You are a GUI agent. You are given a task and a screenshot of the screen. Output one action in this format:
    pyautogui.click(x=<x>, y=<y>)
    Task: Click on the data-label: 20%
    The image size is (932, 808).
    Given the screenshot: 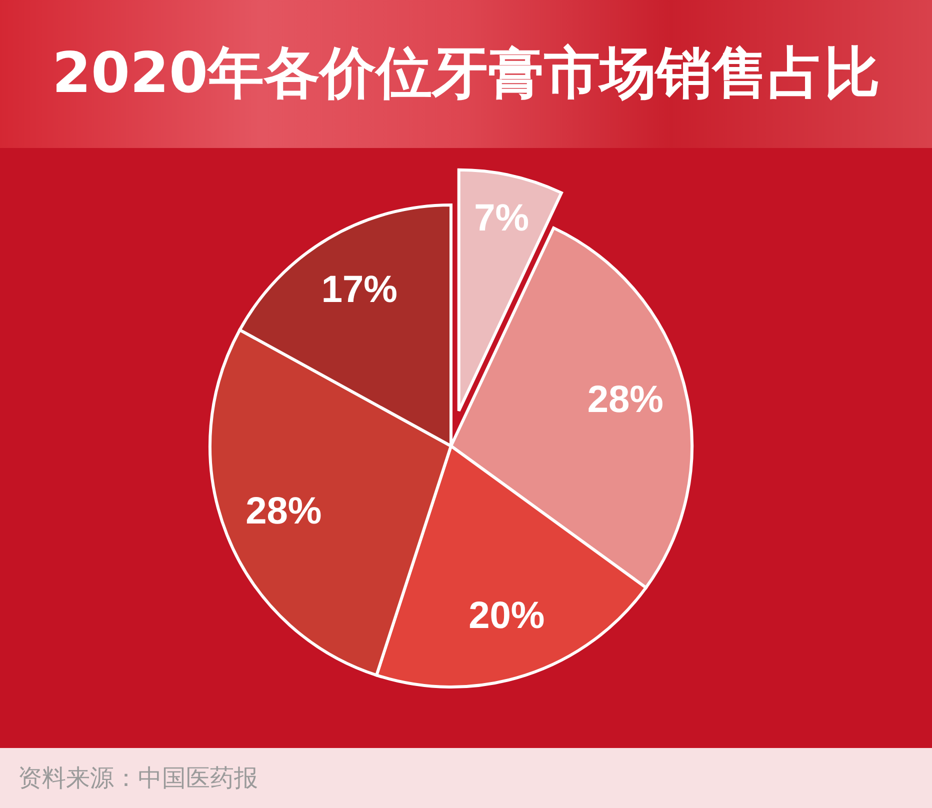 What is the action you would take?
    pyautogui.click(x=506, y=616)
    